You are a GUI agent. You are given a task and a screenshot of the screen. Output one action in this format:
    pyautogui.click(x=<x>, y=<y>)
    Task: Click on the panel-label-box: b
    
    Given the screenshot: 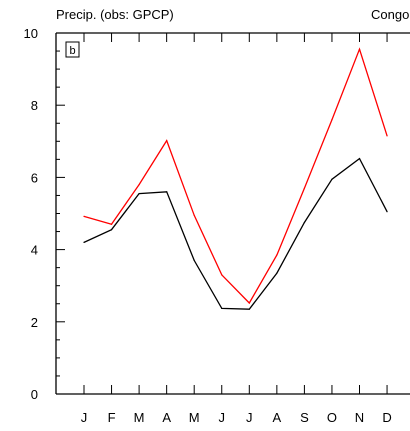 What is the action you would take?
    pyautogui.click(x=72, y=49)
    